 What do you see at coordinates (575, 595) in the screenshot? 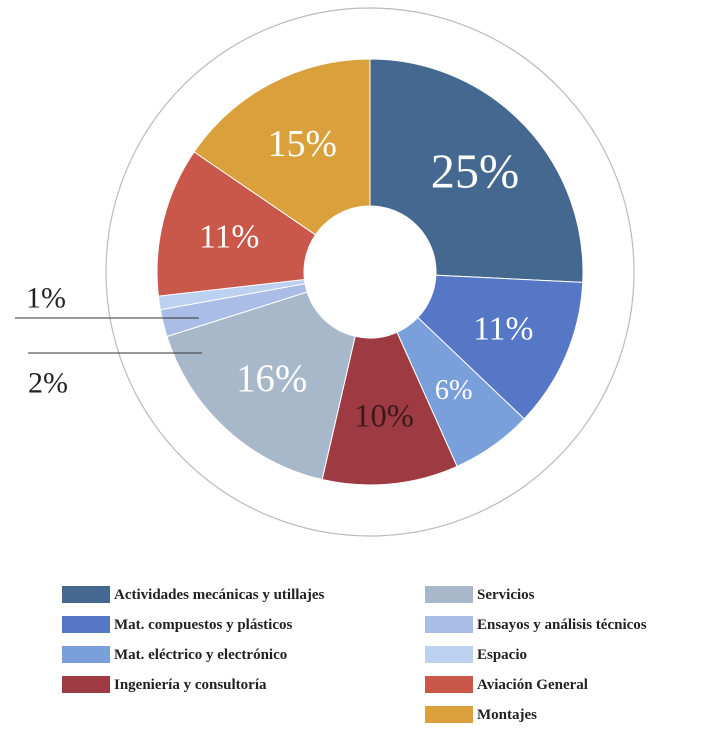
I see `legend-item: Servicios` at bounding box center [575, 595].